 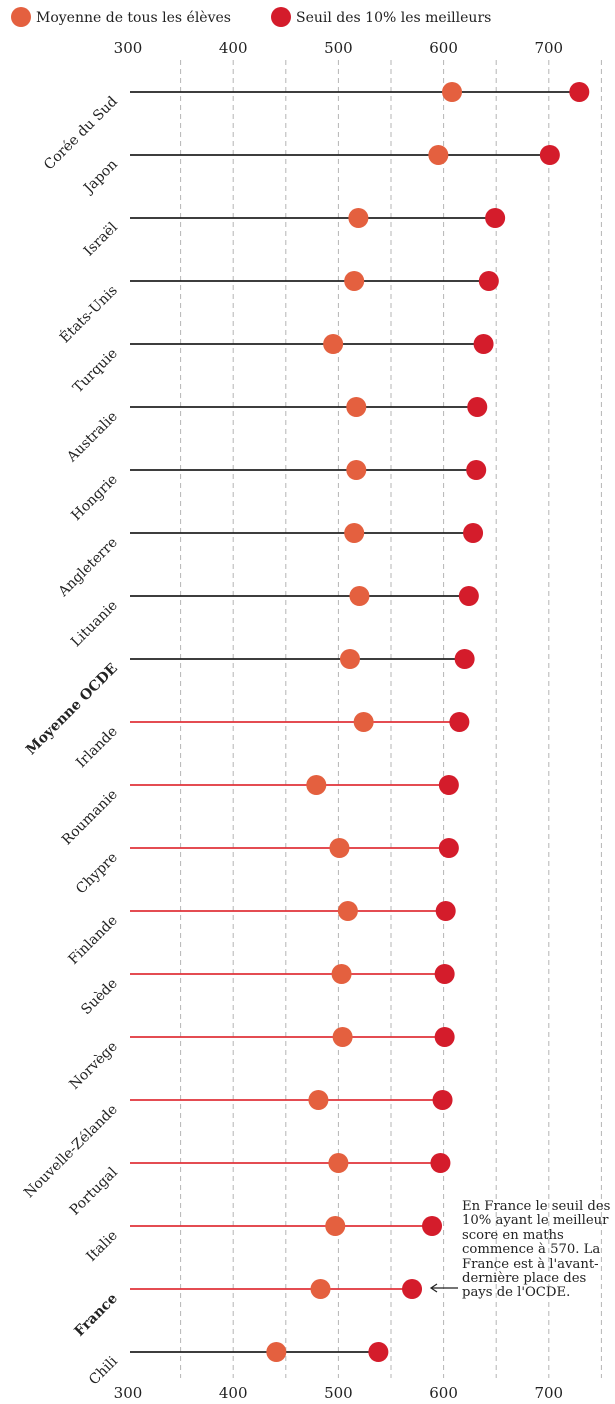 I want to click on x-tick-label-bottom: 300, so click(x=128, y=1393).